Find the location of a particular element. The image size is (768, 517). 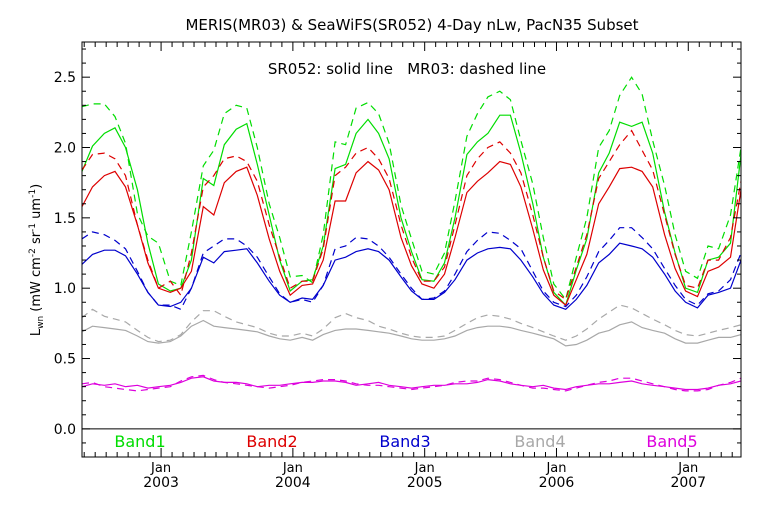

y-tick-label: 1.5 is located at coordinates (65, 219).